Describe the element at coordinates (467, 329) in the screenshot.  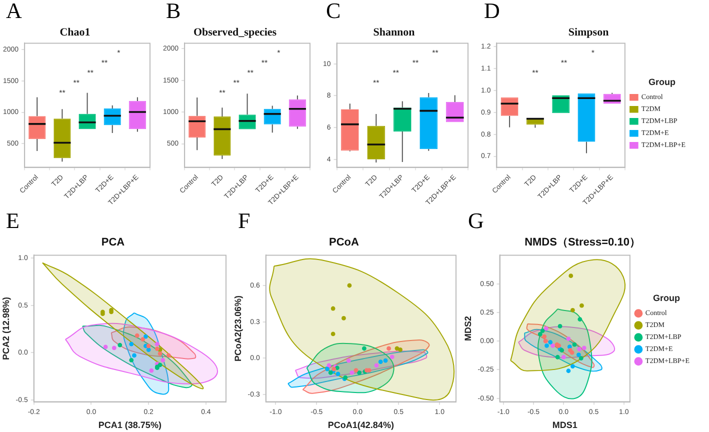
I see `y-axis-title: MDS2` at that location.